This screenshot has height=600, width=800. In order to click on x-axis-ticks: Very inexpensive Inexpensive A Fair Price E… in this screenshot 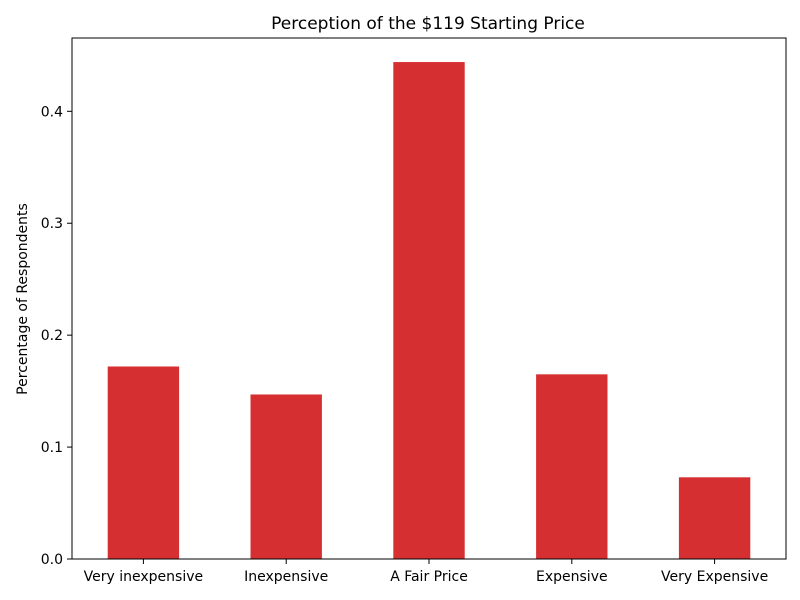, I will do `click(426, 572)`.